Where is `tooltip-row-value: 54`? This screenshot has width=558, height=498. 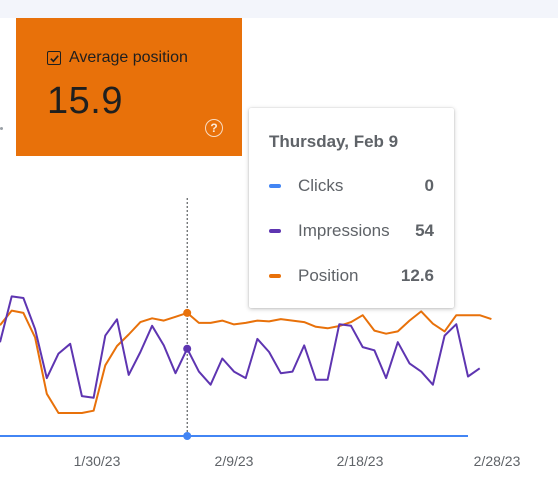 tooltip-row-value: 54 is located at coordinates (424, 230).